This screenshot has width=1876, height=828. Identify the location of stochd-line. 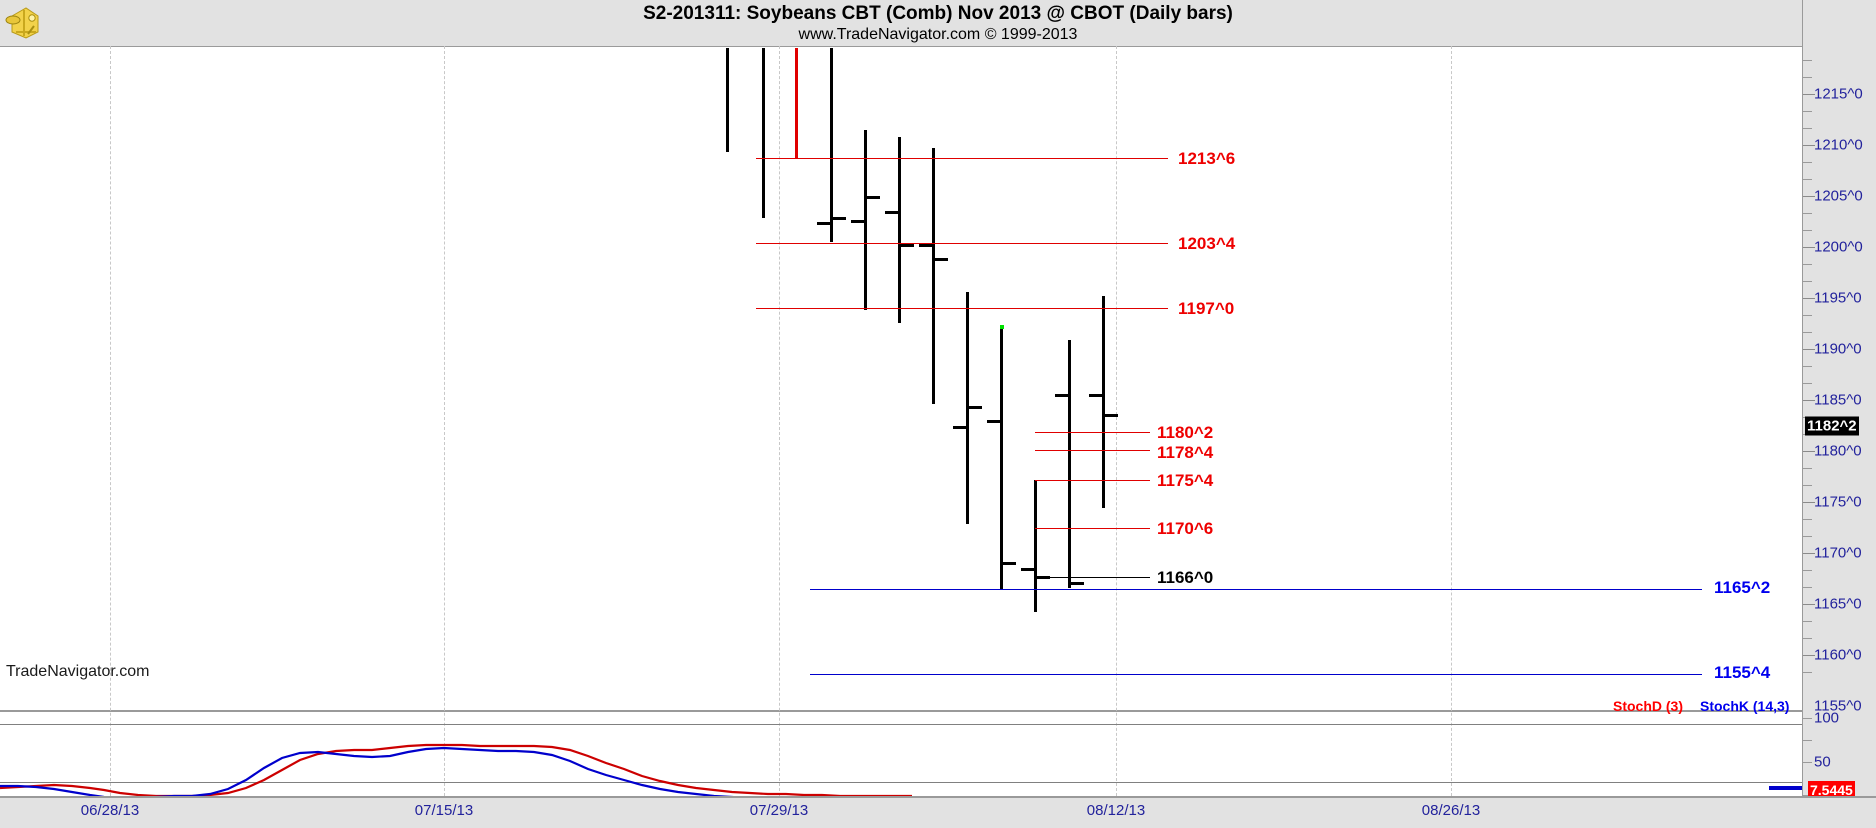
(456, 769).